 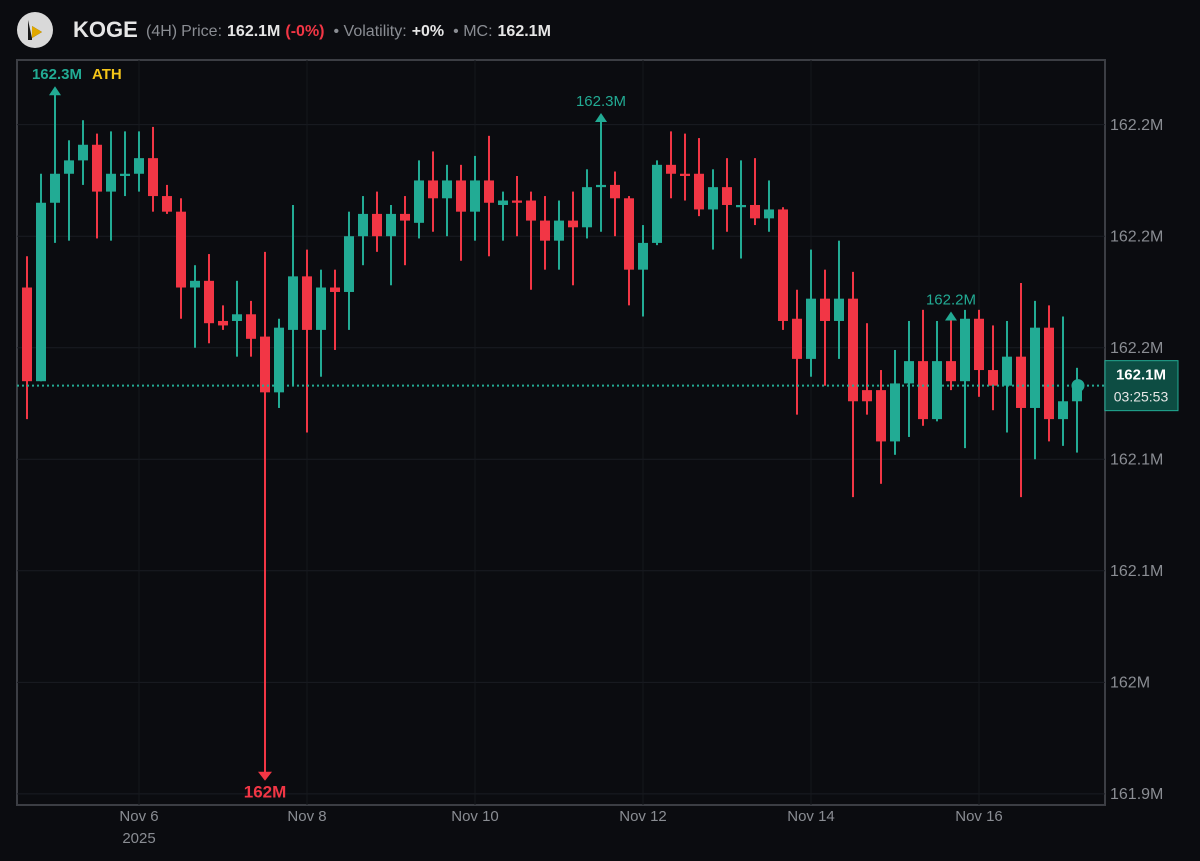 What do you see at coordinates (370, 31) in the screenshot?
I see `volatility-label: • Volatility:` at bounding box center [370, 31].